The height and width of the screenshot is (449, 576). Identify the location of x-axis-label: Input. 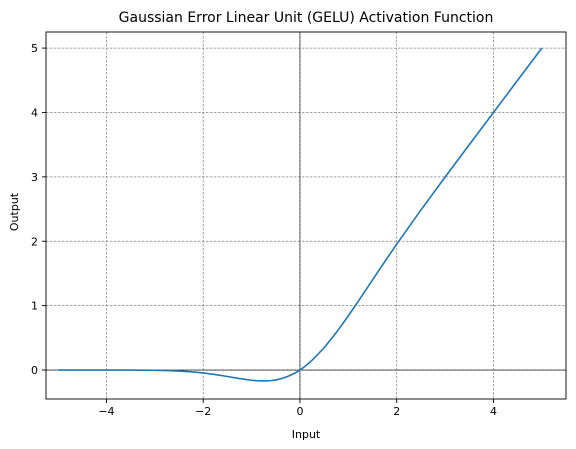
(306, 434).